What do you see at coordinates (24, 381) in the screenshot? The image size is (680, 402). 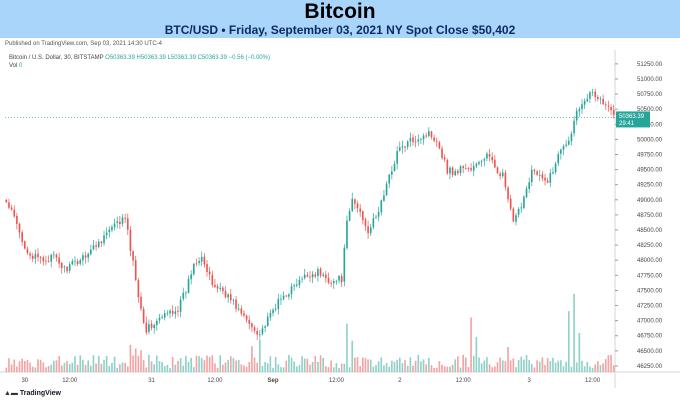 I see `x-tick-label: 30` at bounding box center [24, 381].